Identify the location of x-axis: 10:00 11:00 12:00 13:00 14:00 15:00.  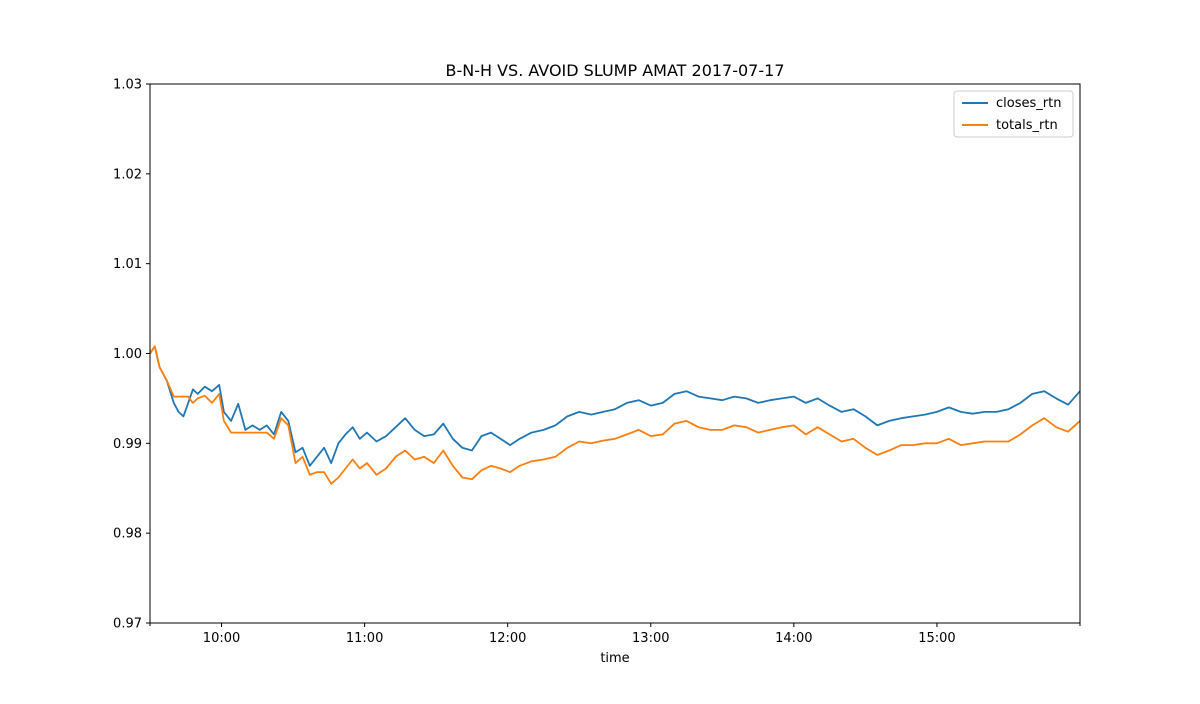
(615, 634).